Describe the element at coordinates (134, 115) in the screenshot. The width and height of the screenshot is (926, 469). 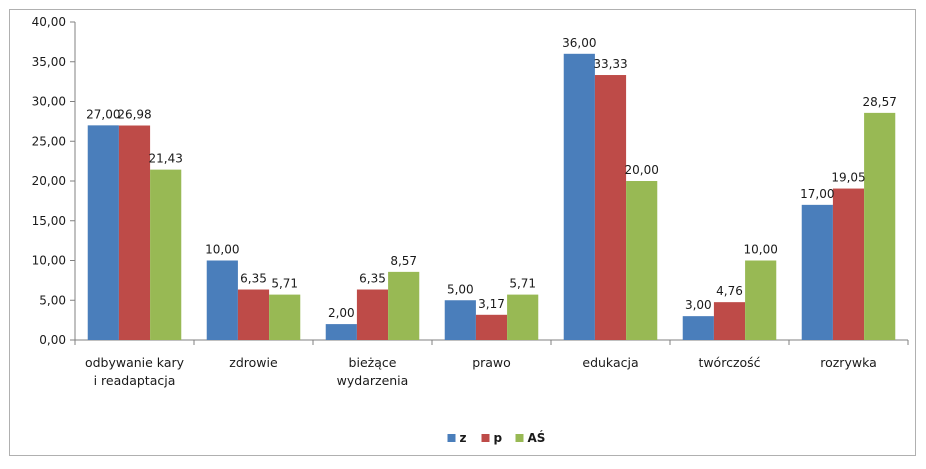
I see `data-label: 26,98` at that location.